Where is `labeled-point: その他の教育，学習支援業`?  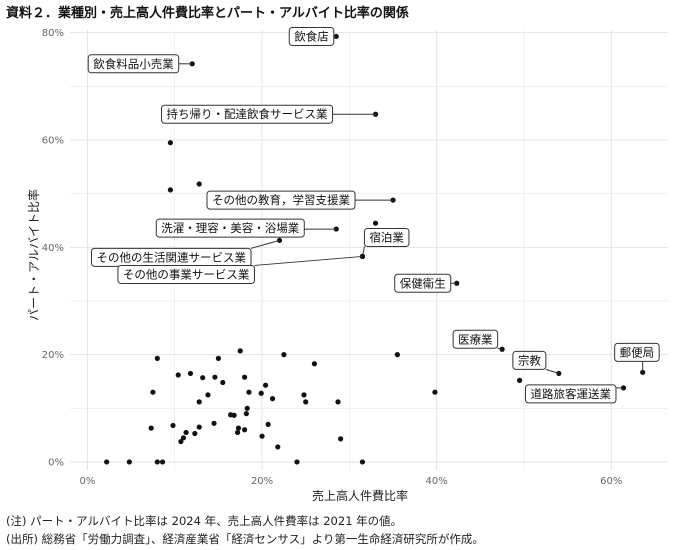 labeled-point: その他の教育，学習支援業 is located at coordinates (301, 200).